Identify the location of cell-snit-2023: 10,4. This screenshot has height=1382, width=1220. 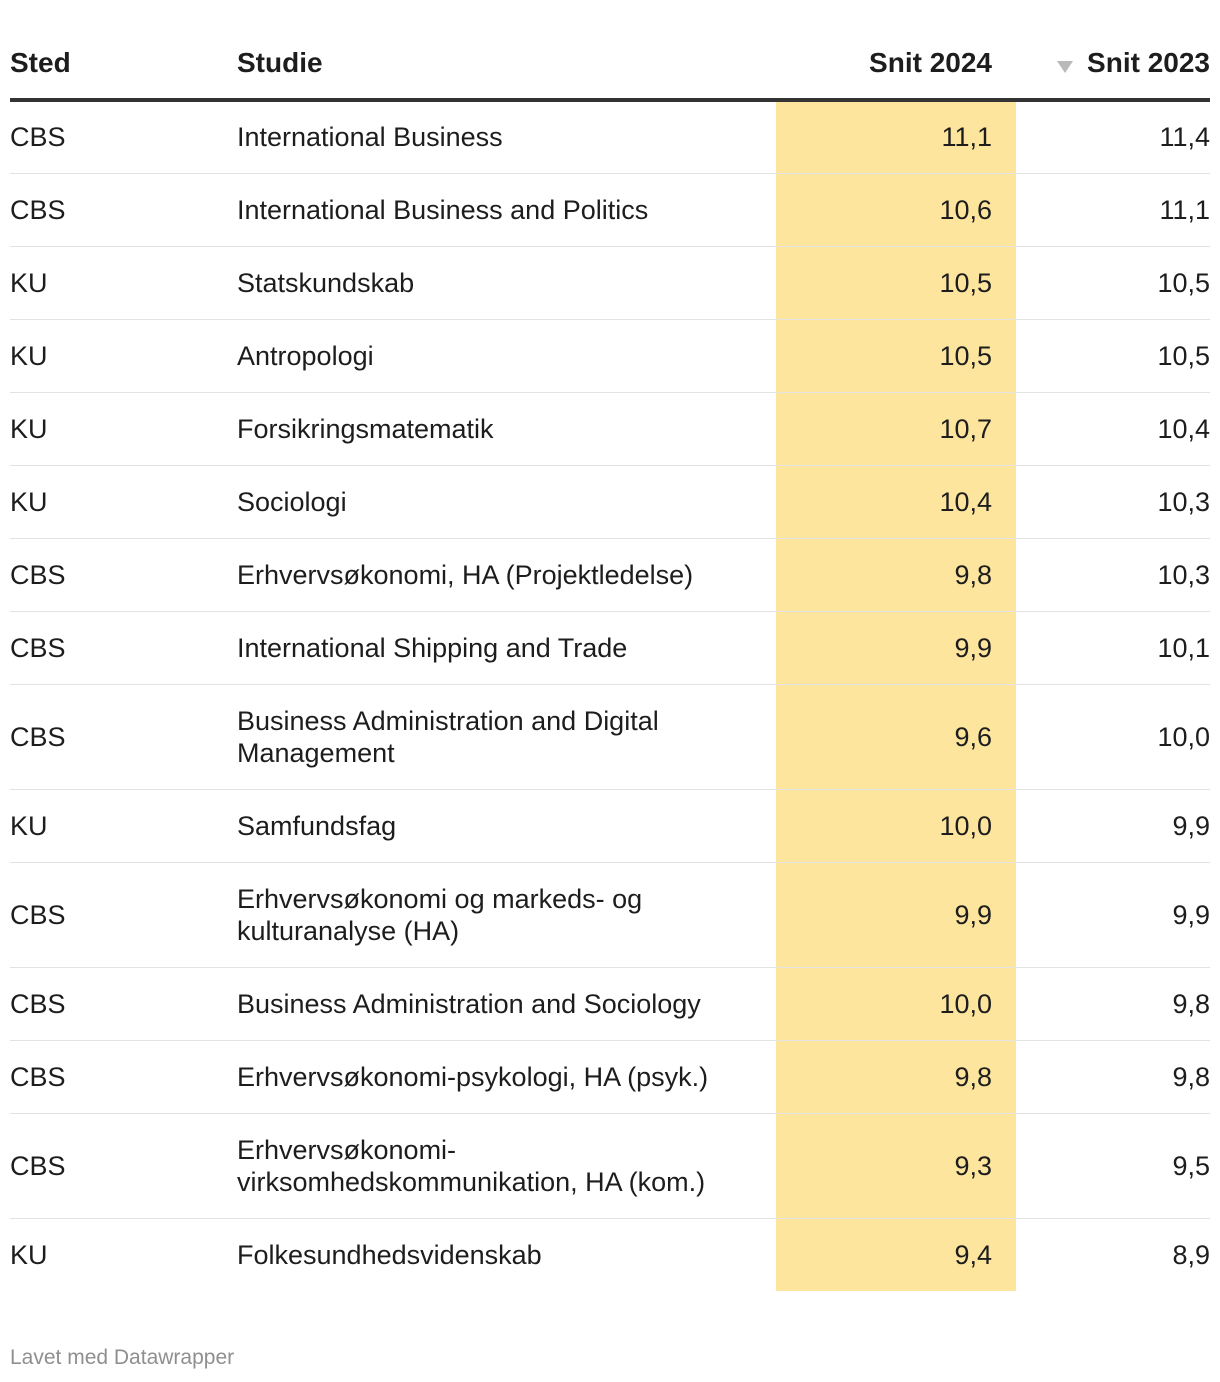
(1113, 429).